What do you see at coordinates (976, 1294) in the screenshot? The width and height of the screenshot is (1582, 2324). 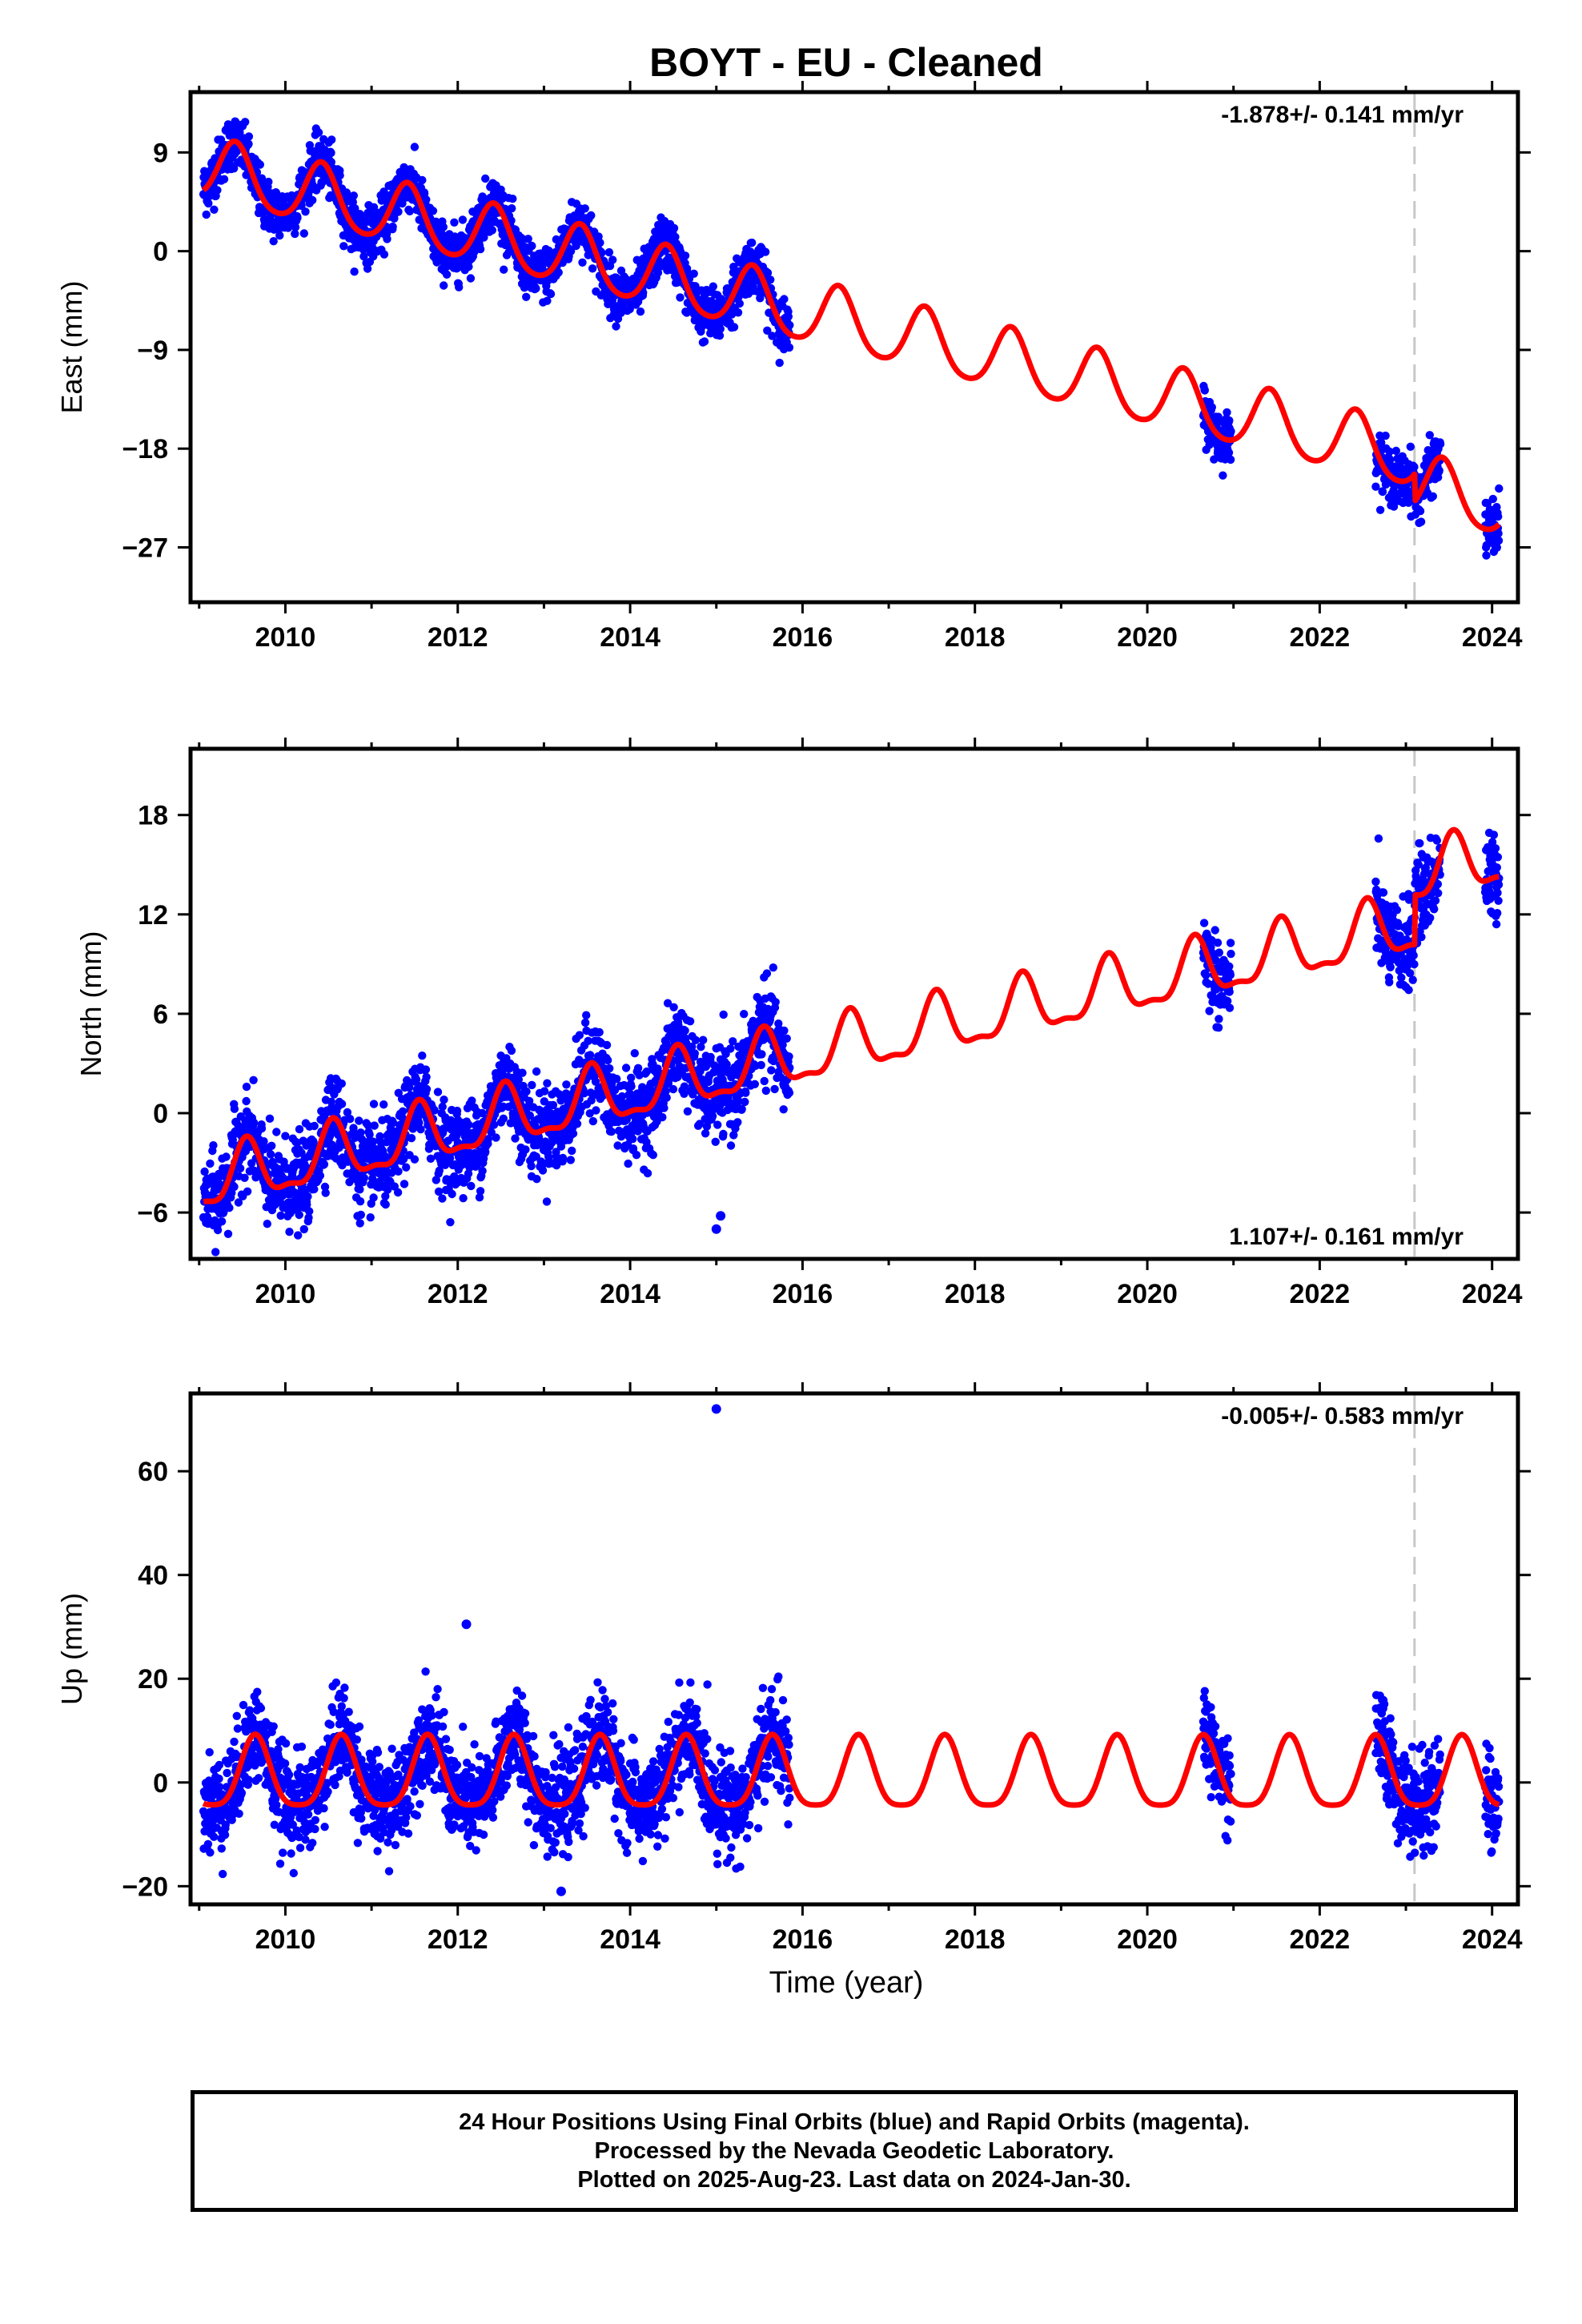 I see `x-tick-label: 2018` at bounding box center [976, 1294].